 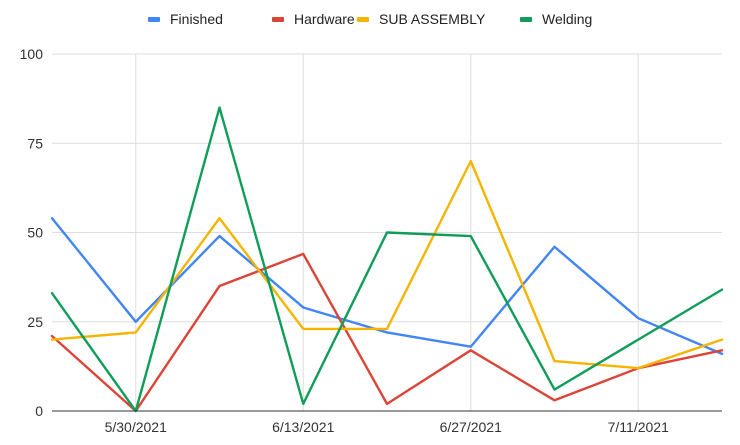 What do you see at coordinates (387, 427) in the screenshot?
I see `x-axis-ticks: 5/30/2021 6/13/2021 6/27/2021 7/11/2021` at bounding box center [387, 427].